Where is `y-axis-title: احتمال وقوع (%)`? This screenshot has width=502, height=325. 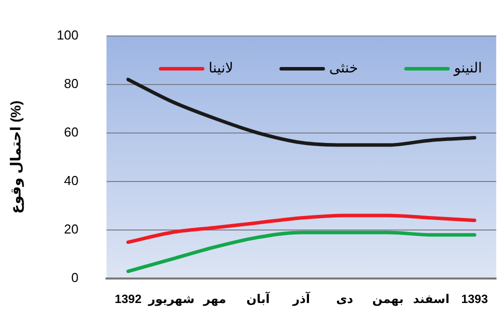 y-axis-title: احتمال وقوع (%) is located at coordinates (15, 157).